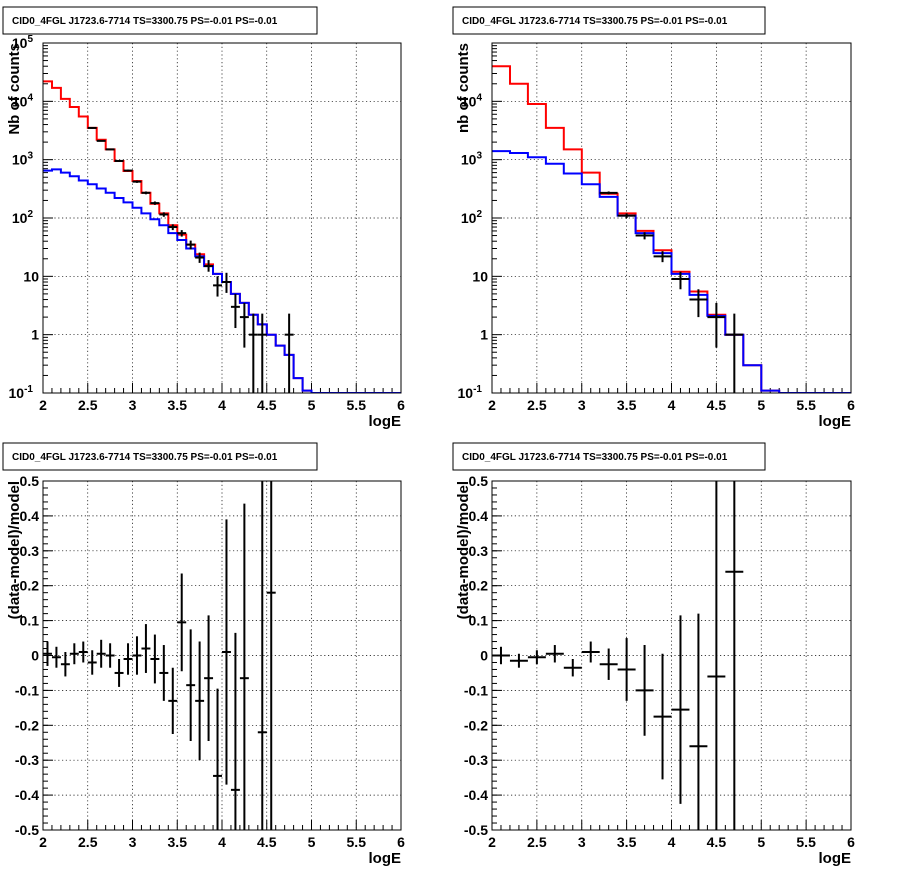 The width and height of the screenshot is (898, 875). What do you see at coordinates (14, 550) in the screenshot?
I see `y-axis-label: (data-model)/model` at bounding box center [14, 550].